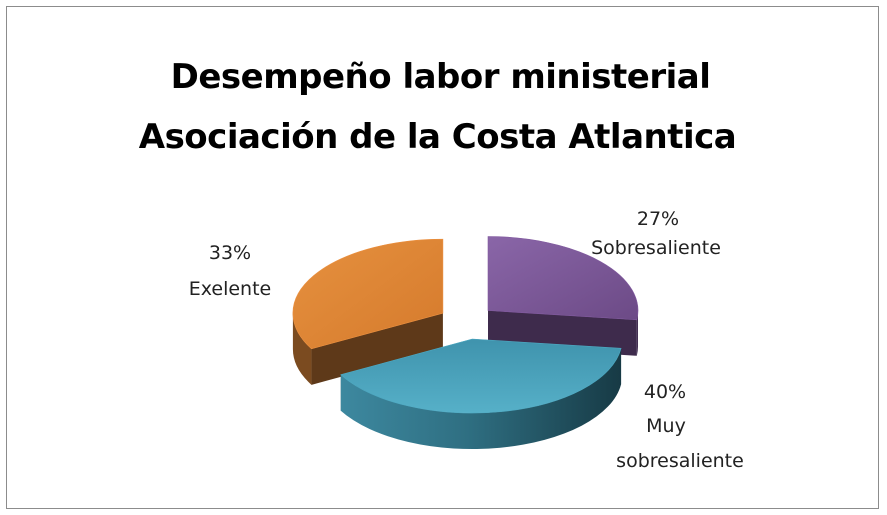 This screenshot has height=515, width=887. What do you see at coordinates (658, 219) in the screenshot?
I see `slice-label-percent-sobresaliente: 27%` at bounding box center [658, 219].